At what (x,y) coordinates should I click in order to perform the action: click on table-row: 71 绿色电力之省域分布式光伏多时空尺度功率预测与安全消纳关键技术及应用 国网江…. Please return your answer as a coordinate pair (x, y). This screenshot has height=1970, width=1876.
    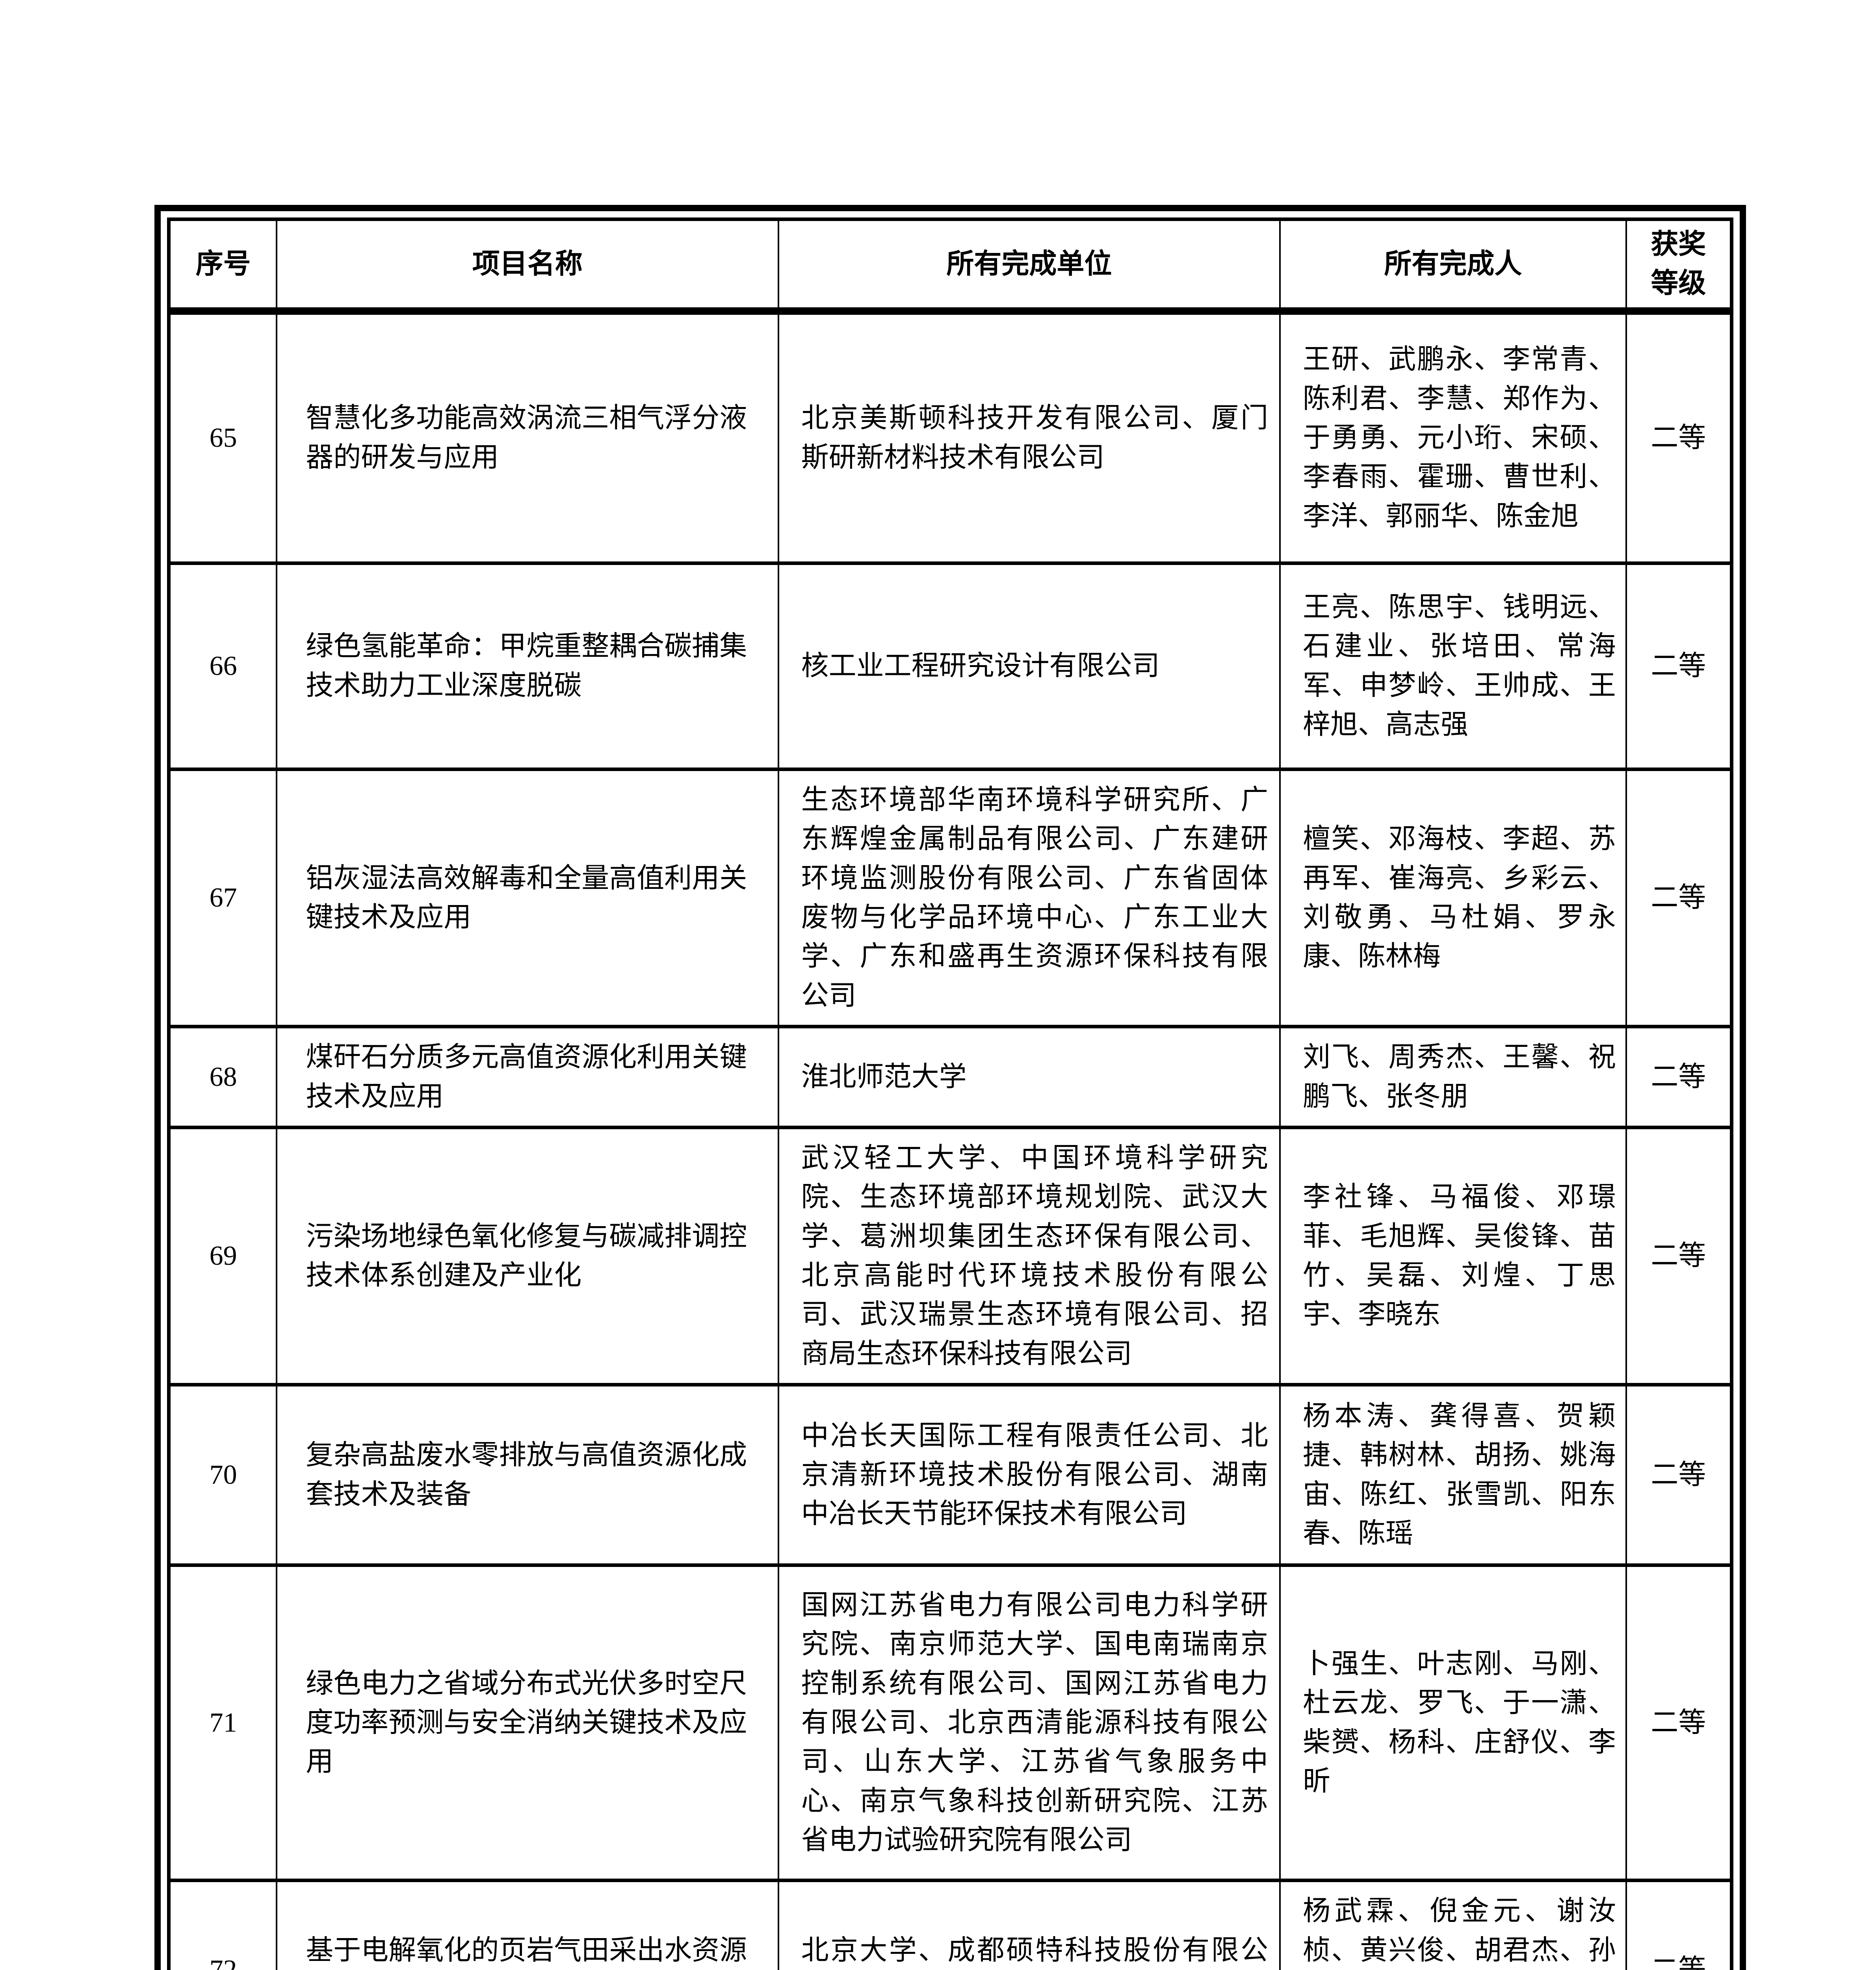
    Looking at the image, I should click on (950, 1723).